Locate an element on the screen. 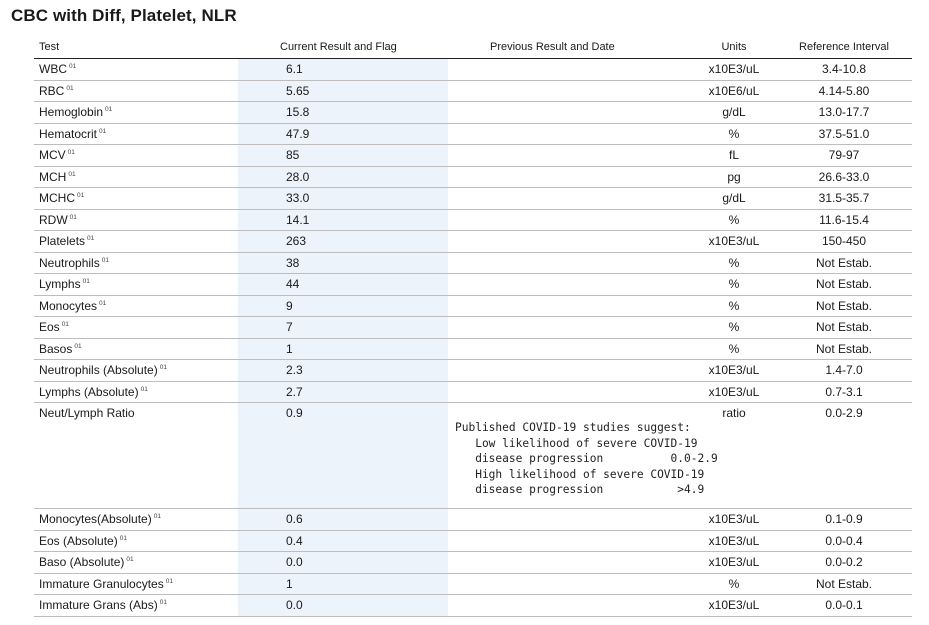 This screenshot has height=625, width=929. current-result-cell: 9 is located at coordinates (343, 305).